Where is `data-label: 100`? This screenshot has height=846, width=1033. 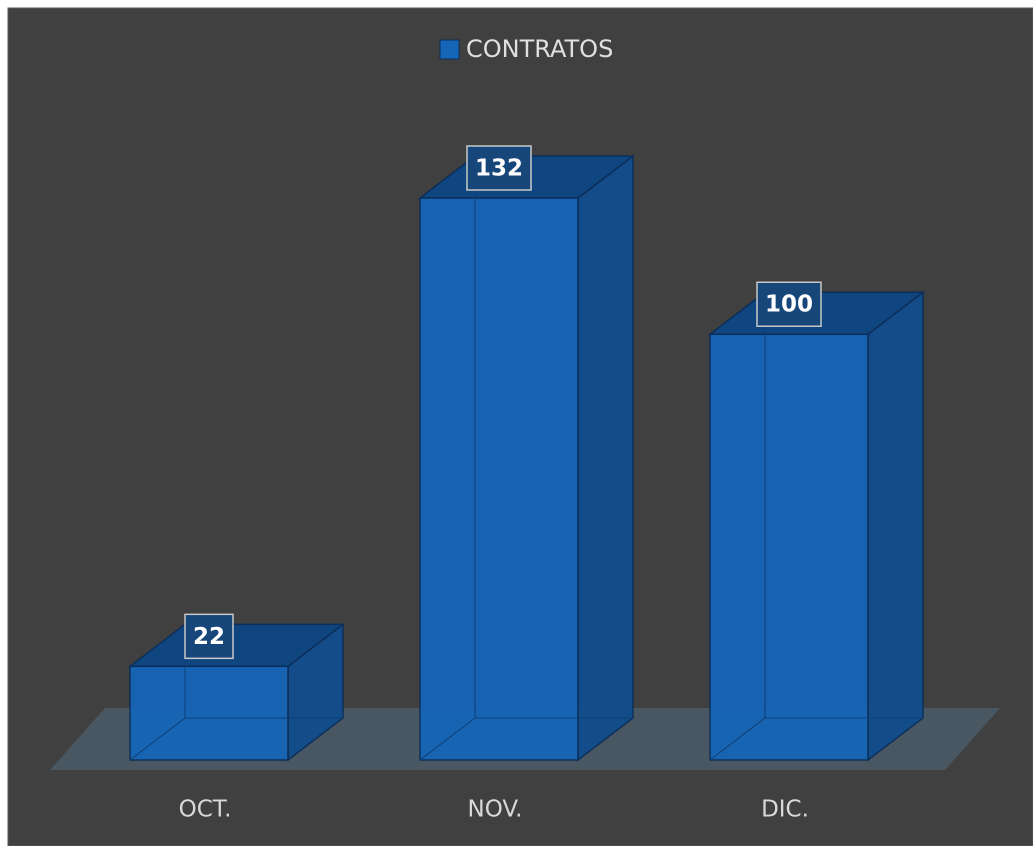
data-label: 100 is located at coordinates (789, 305).